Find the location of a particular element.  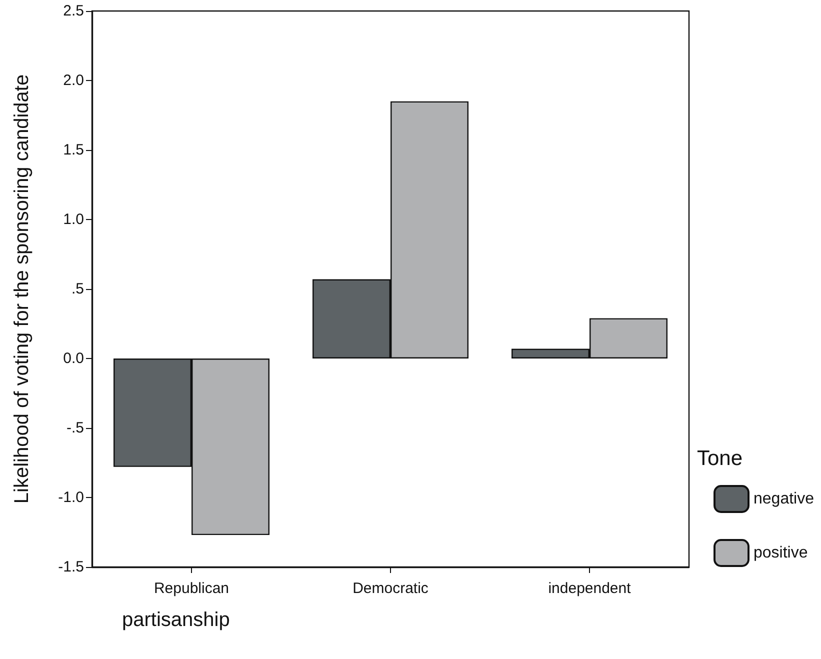

y-axis-title: Likelihood of voting for the sponsoring candidate is located at coordinates (22, 289).